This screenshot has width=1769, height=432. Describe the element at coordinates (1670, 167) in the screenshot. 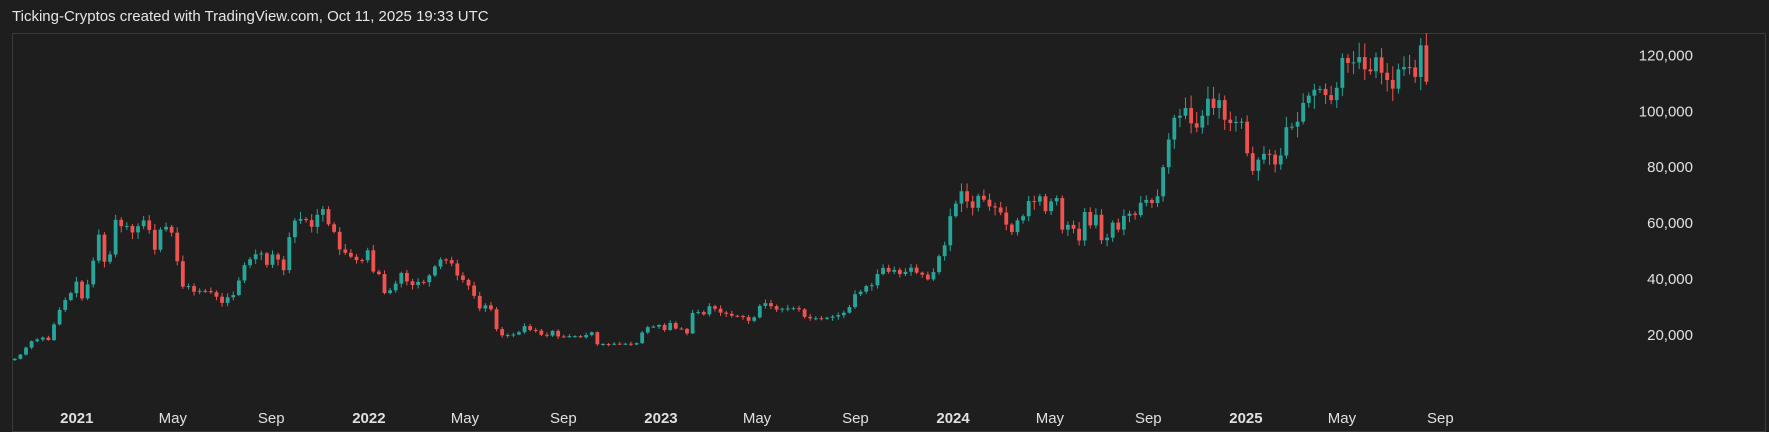

I see `y-tick-label: 80,000` at that location.